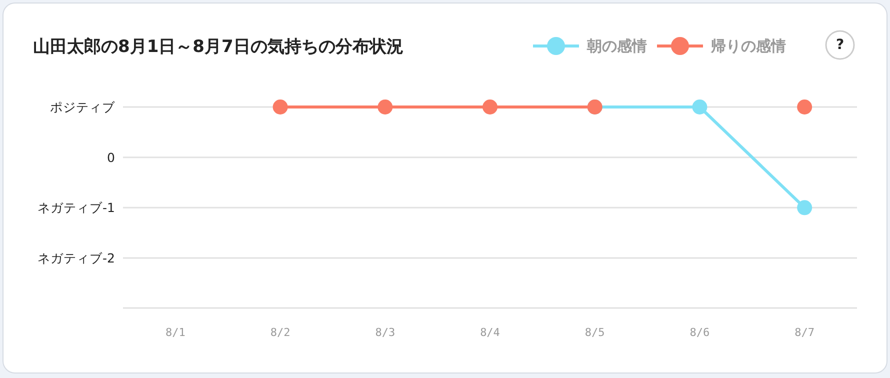  I want to click on ref-line-label: ネガティブ-2, so click(76, 258).